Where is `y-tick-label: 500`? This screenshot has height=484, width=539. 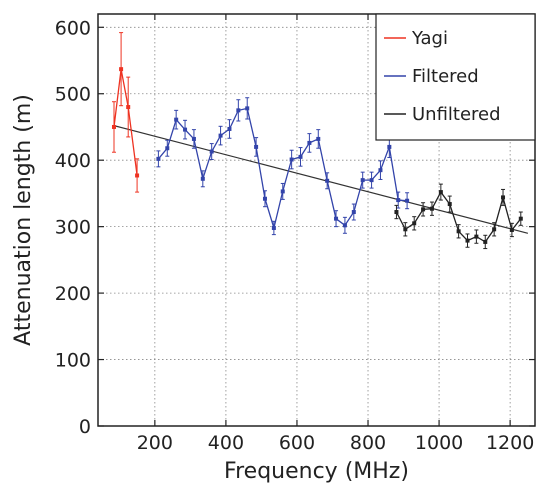
y-tick-label: 500 is located at coordinates (73, 95).